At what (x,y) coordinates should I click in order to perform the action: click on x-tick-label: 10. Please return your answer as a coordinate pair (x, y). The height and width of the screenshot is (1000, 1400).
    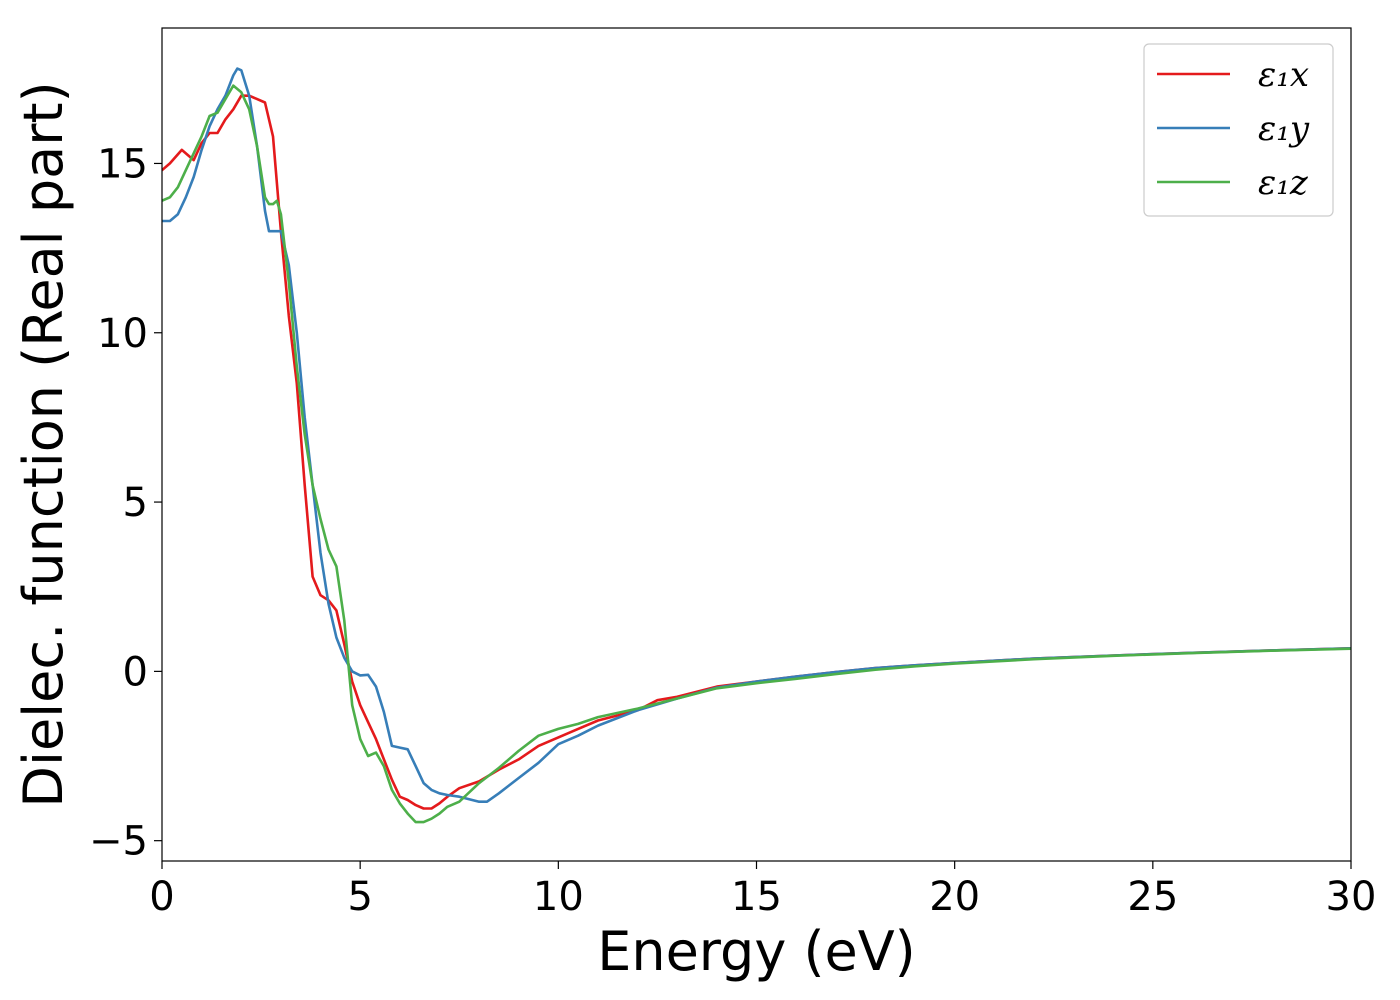
    Looking at the image, I should click on (558, 897).